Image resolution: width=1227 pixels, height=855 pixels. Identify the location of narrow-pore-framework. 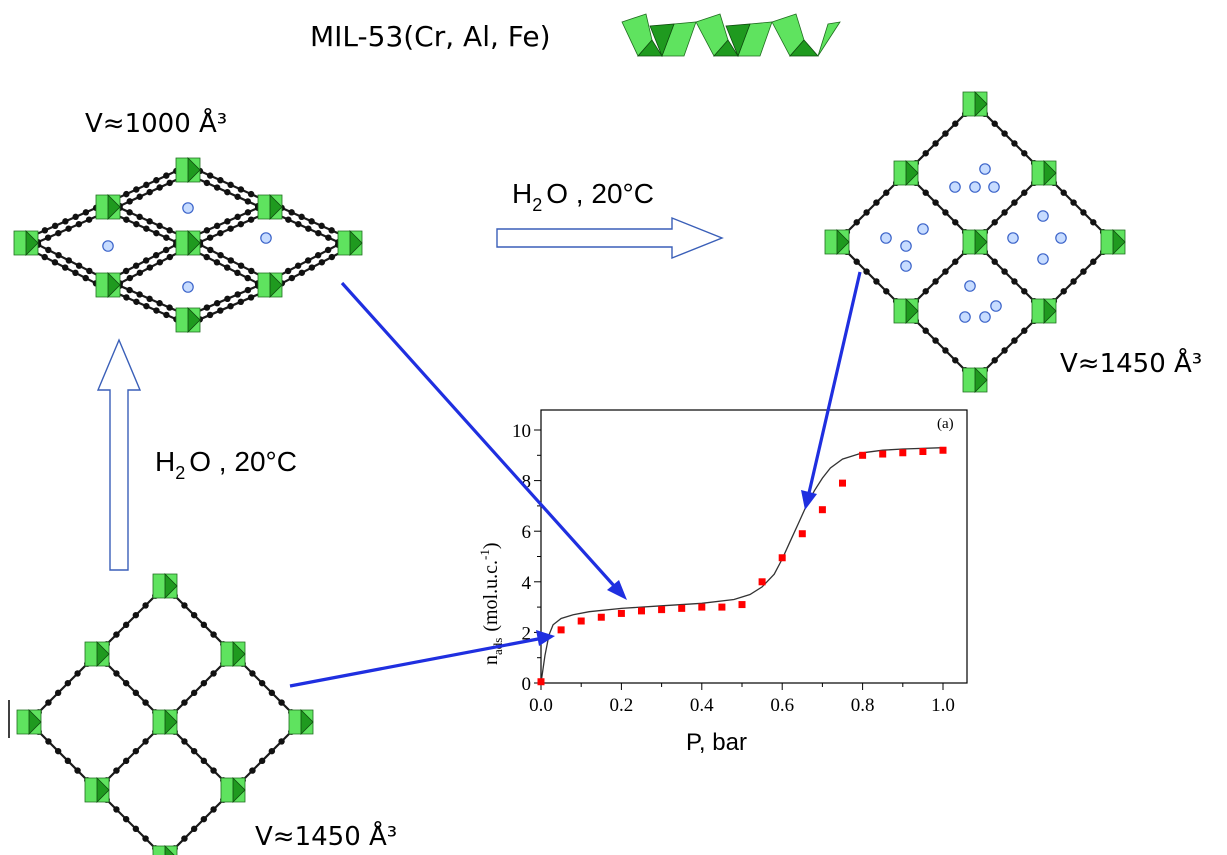
(188, 245).